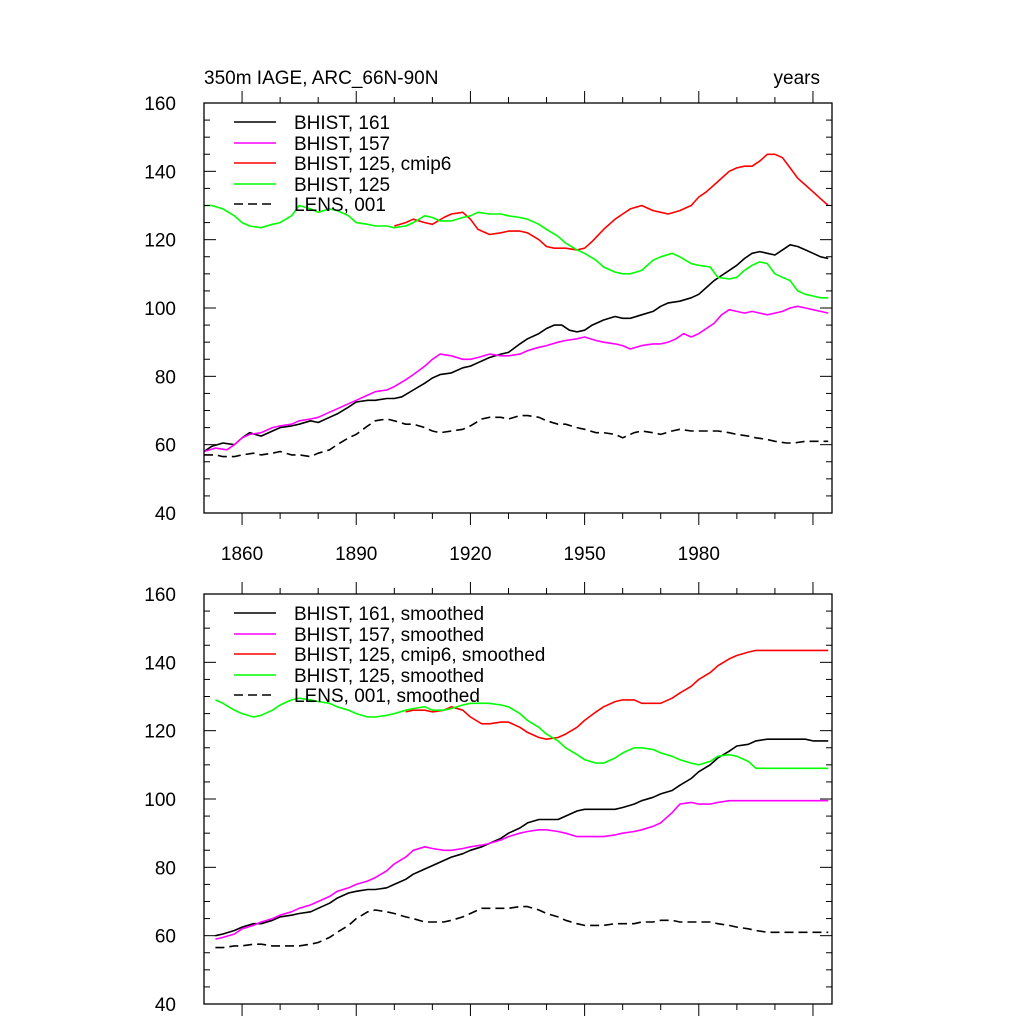 The width and height of the screenshot is (1024, 1024). I want to click on series-line-bhist-161-smoothed, so click(522, 837).